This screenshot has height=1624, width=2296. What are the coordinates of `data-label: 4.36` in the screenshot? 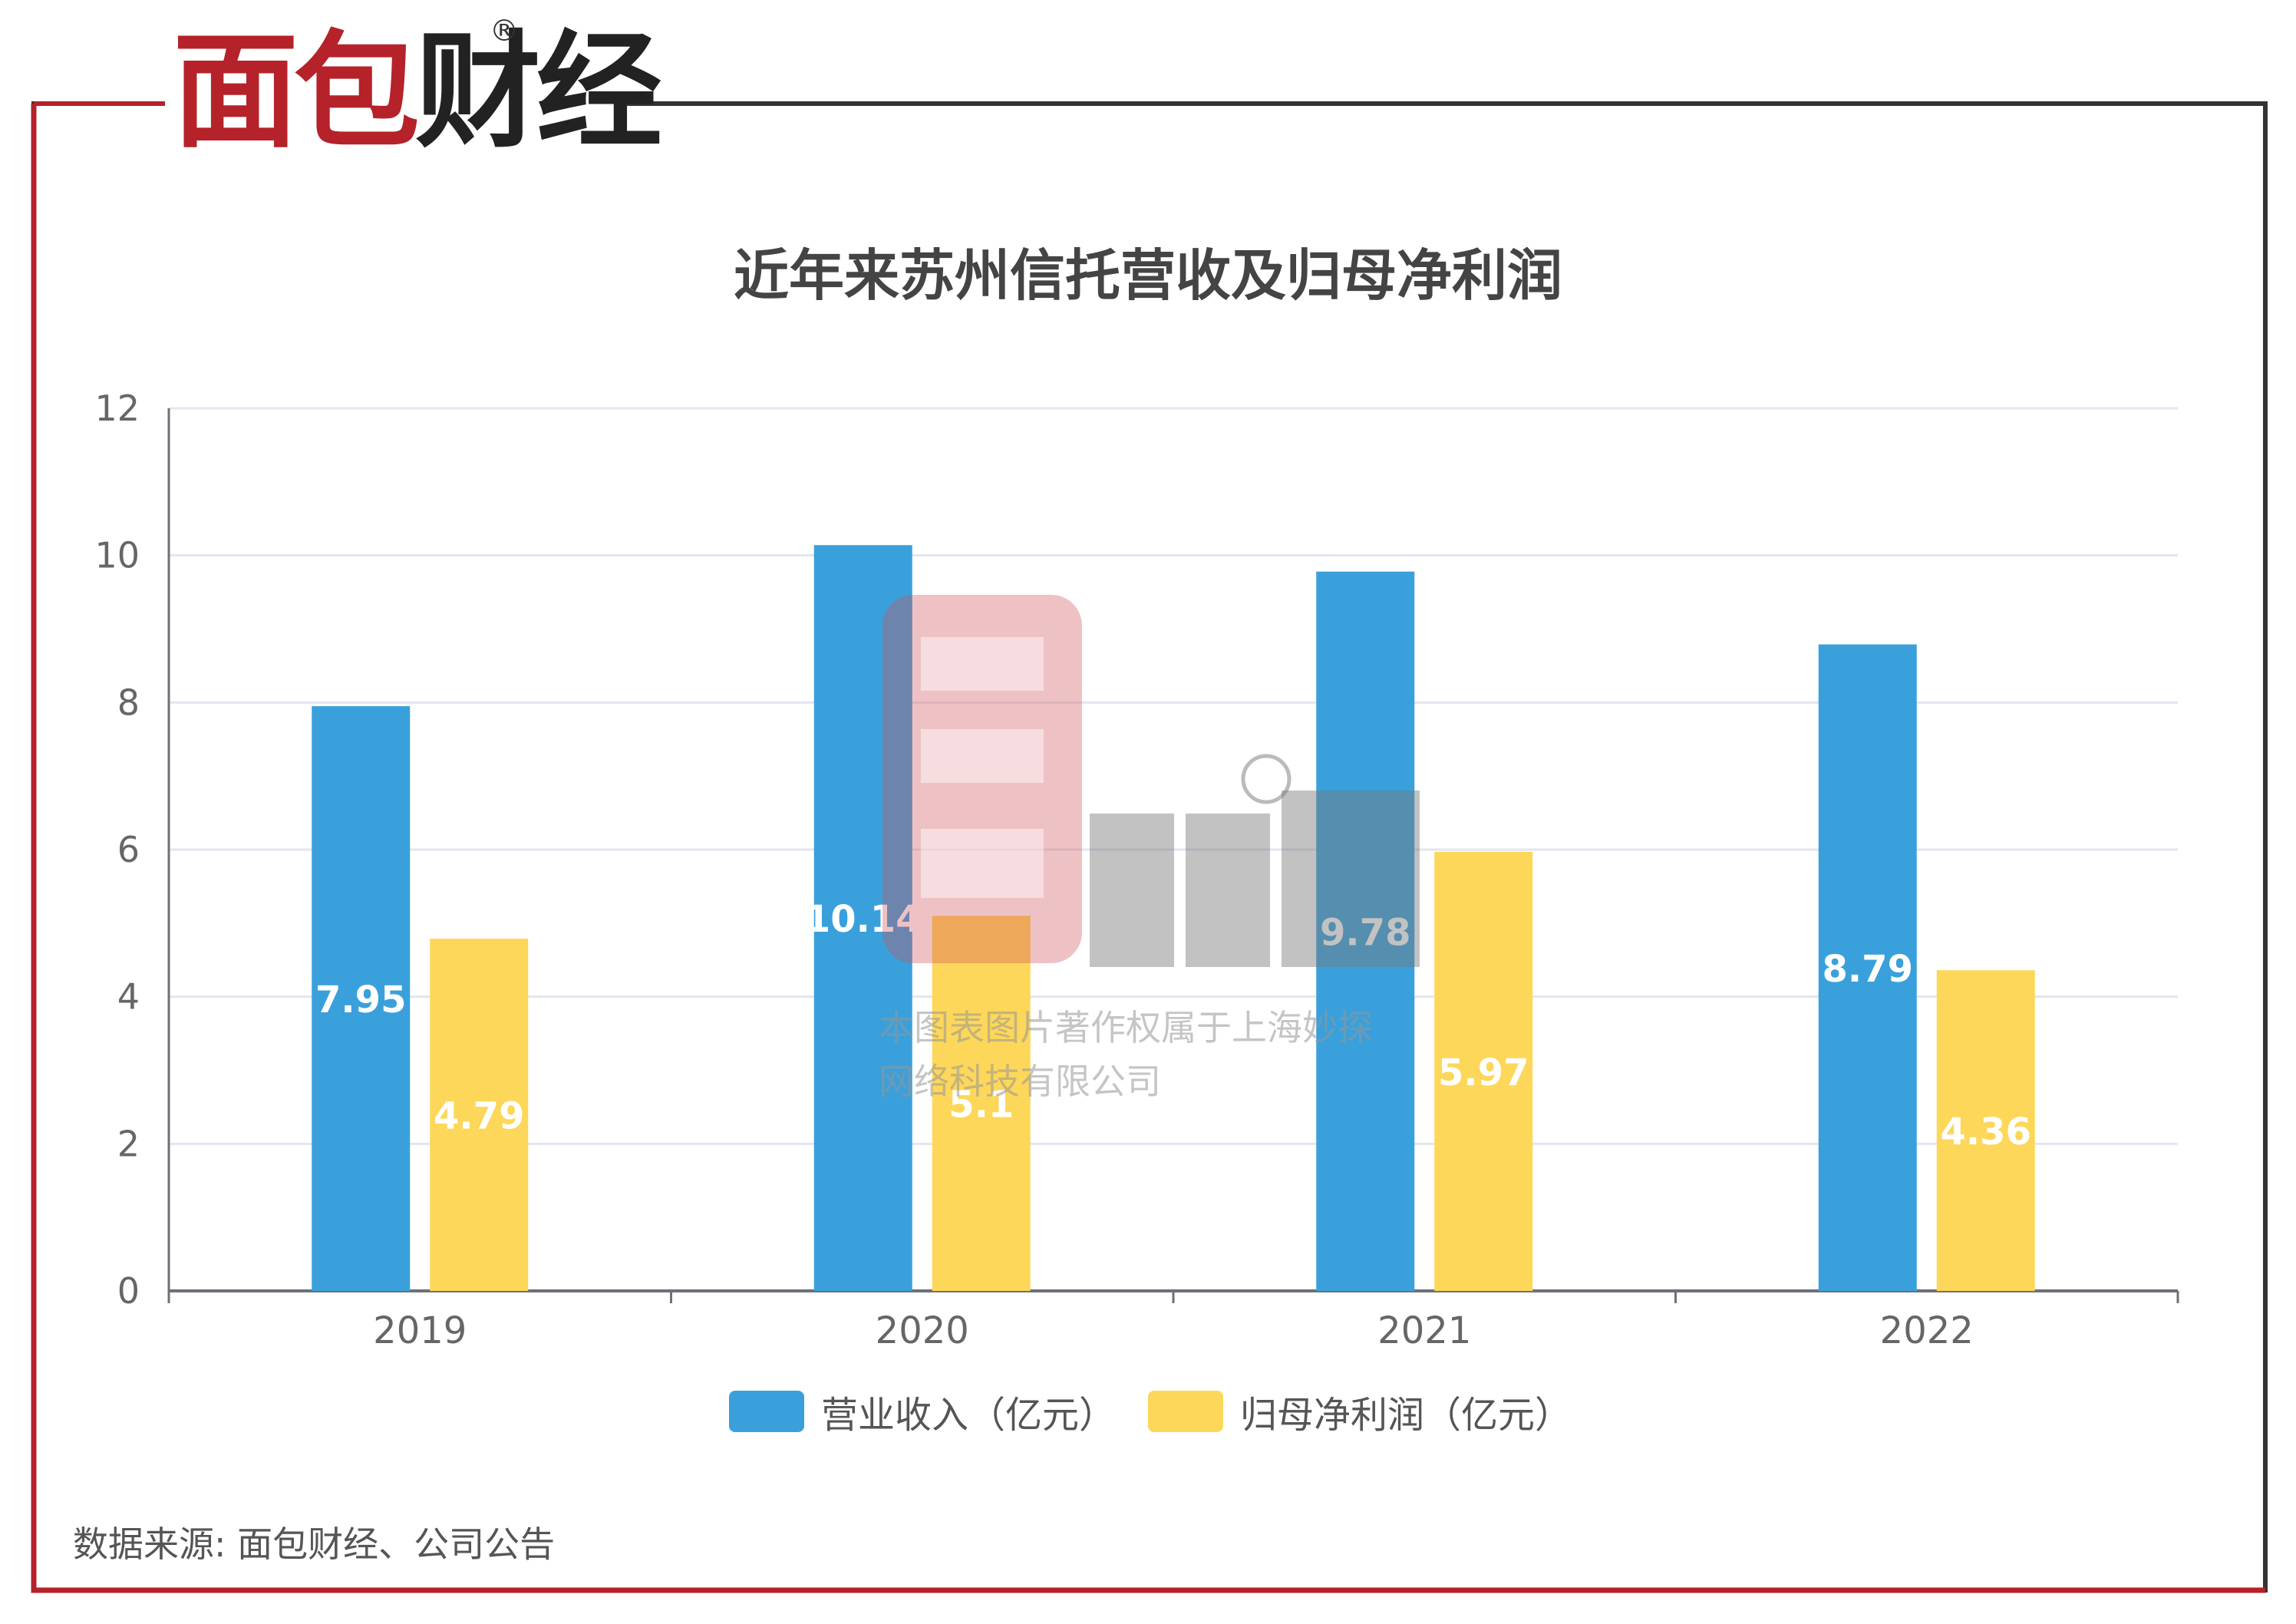 It's located at (1986, 1132).